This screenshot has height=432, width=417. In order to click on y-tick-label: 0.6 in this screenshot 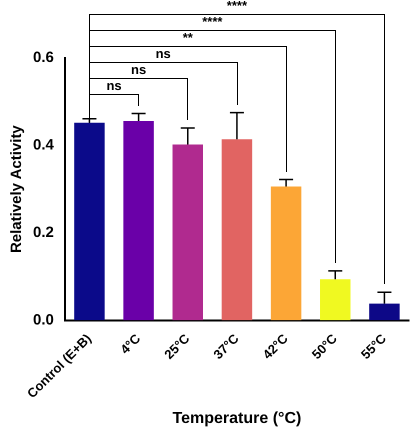, I will do `click(43, 57)`.